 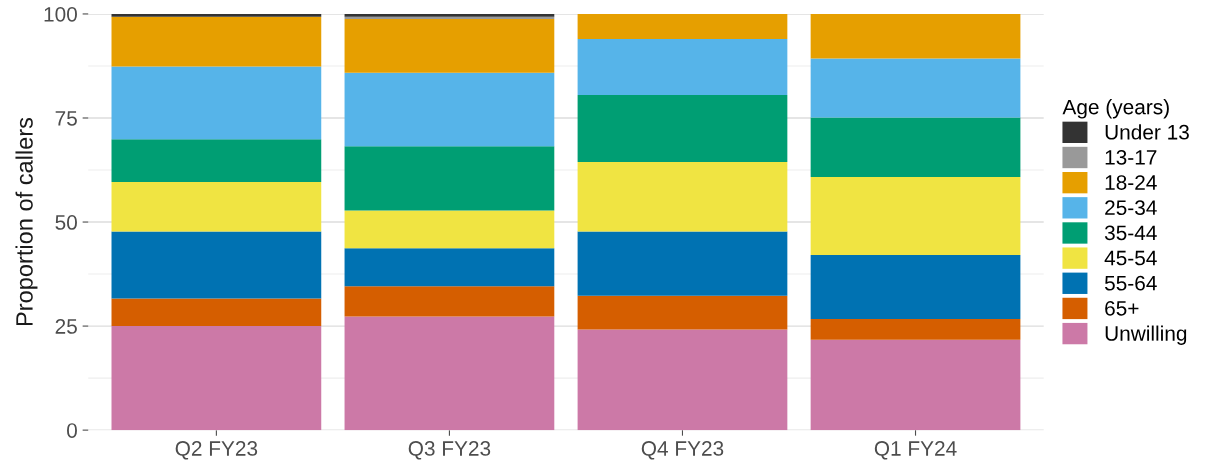 I want to click on legend-label: Unwilling, so click(x=1146, y=335).